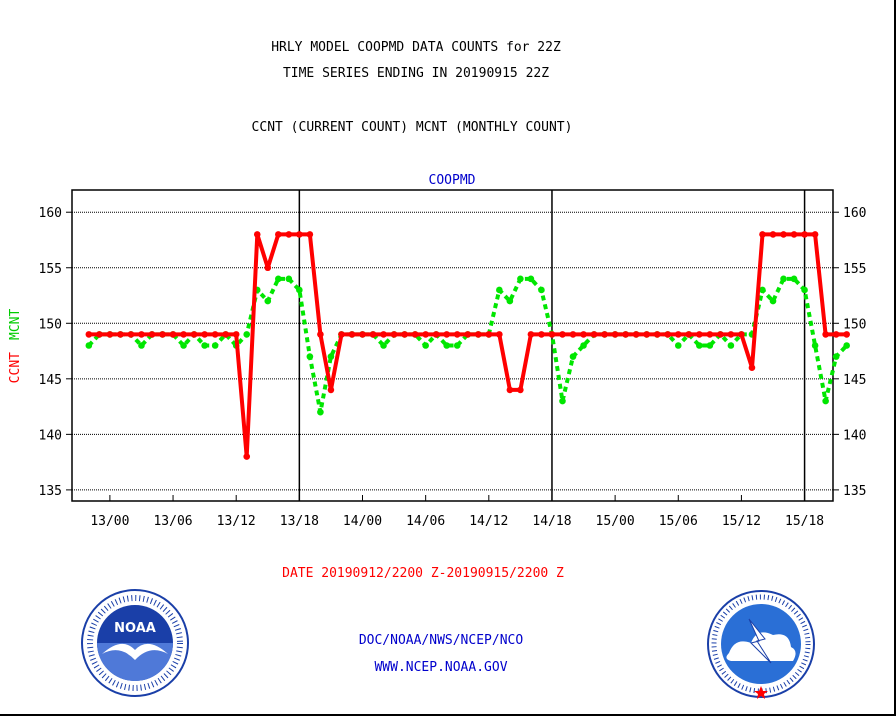 This screenshot has width=896, height=716. What do you see at coordinates (488, 521) in the screenshot?
I see `x-tick-label: 14/12` at bounding box center [488, 521].